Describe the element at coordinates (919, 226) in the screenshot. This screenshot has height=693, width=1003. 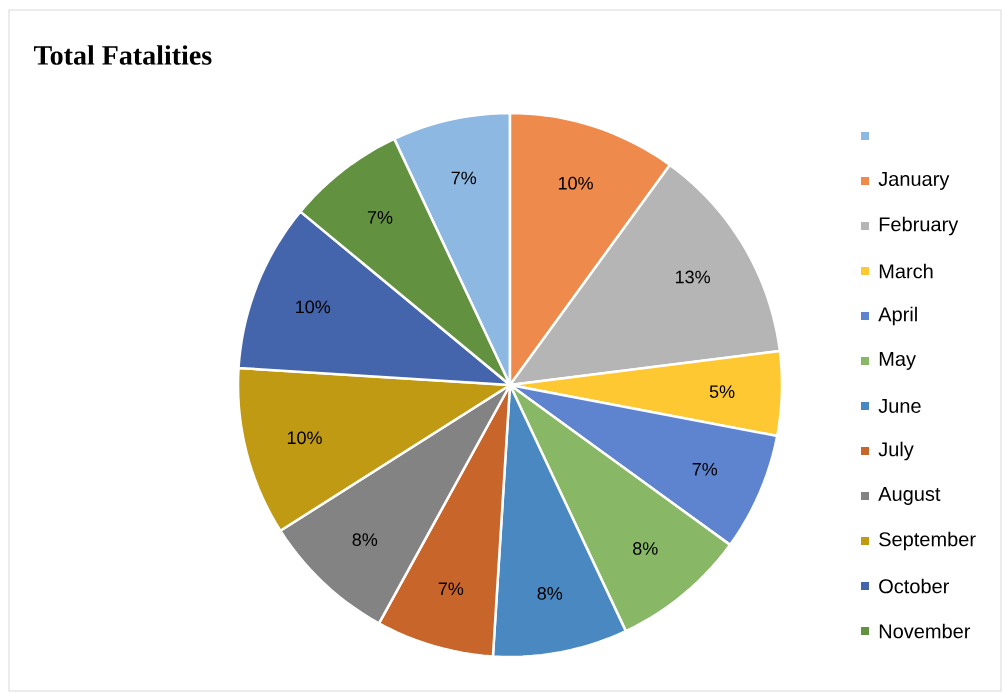
I see `legend-label: February` at that location.